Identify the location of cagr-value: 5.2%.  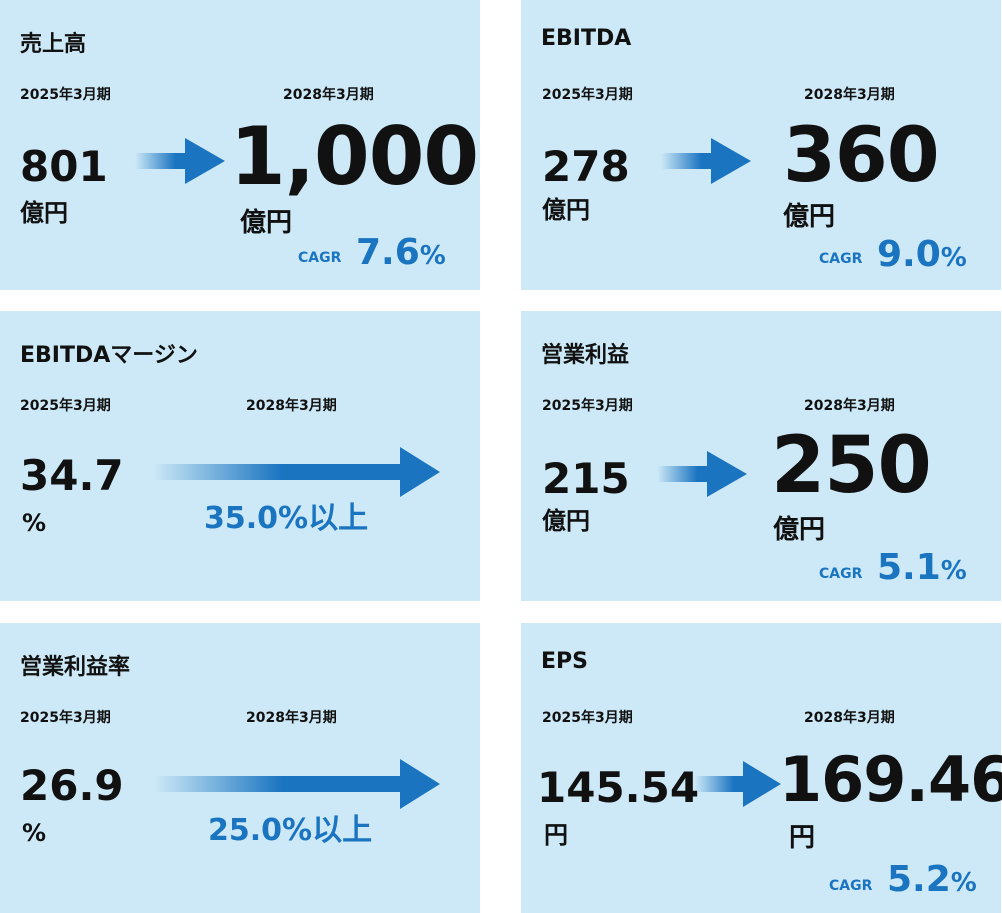
(932, 879).